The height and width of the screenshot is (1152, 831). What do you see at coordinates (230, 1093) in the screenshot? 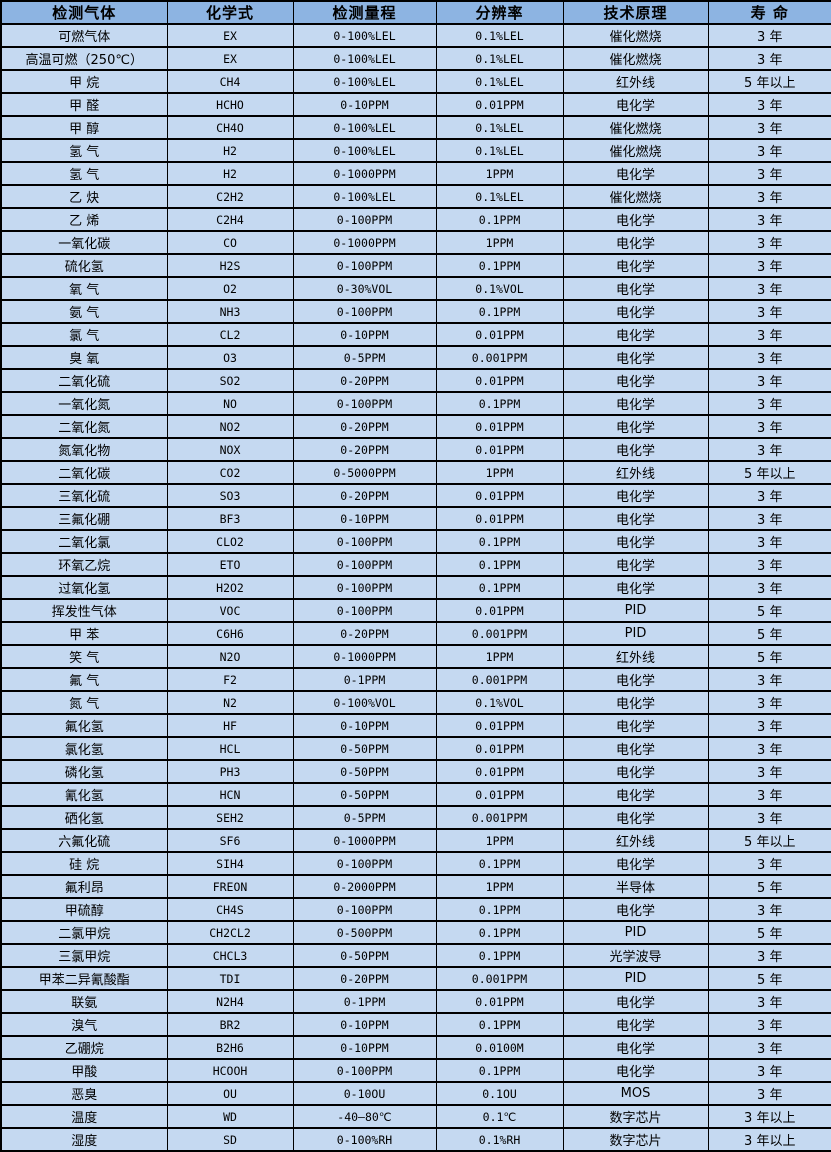
I see `cell-formula: OU` at bounding box center [230, 1093].